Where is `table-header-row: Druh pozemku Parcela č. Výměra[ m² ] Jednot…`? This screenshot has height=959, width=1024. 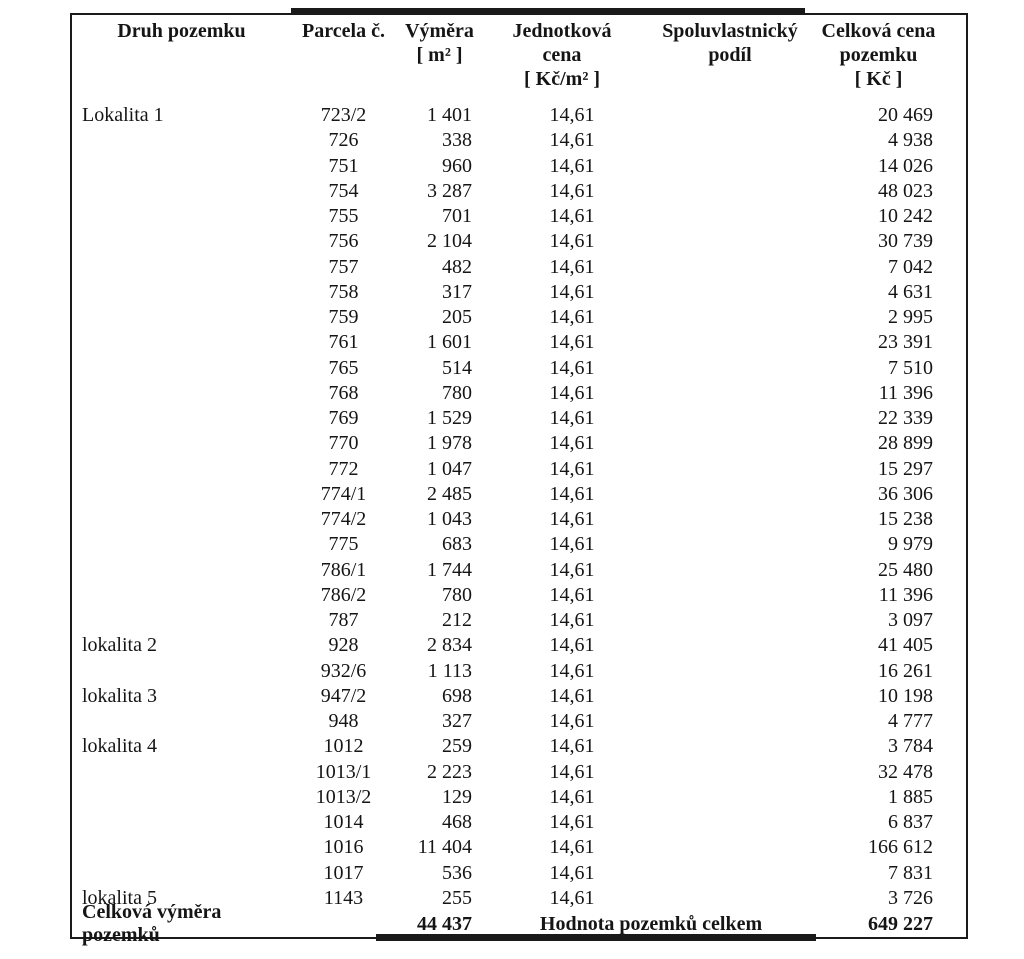
table-header-row: Druh pozemku Parcela č. Výměra[ m² ] Jednot… is located at coordinates (519, 59).